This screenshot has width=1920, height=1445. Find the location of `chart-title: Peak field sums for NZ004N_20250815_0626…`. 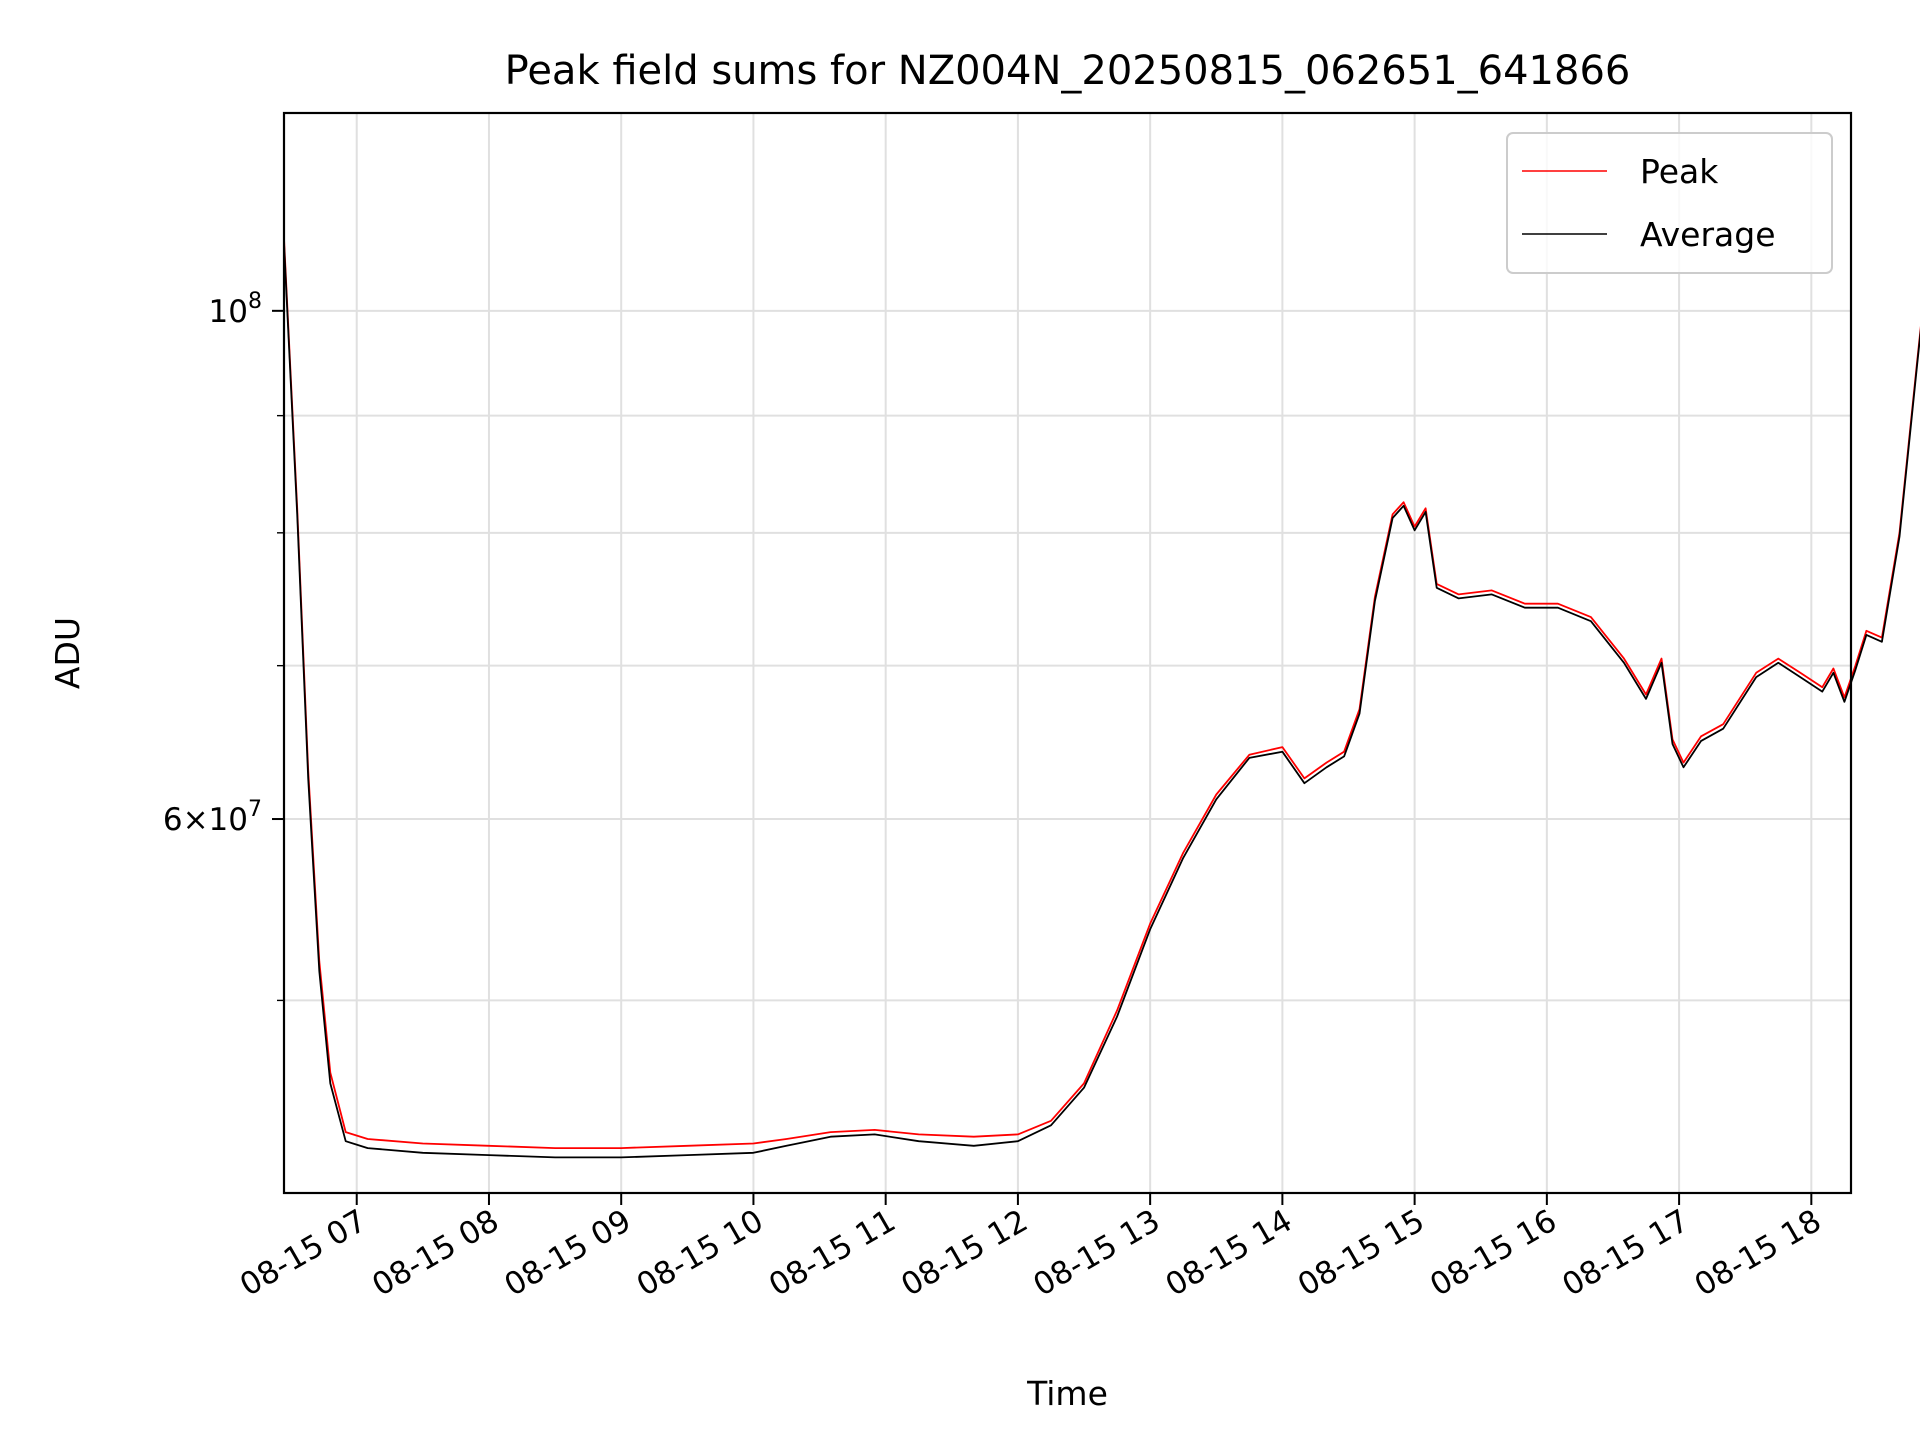

chart-title: Peak field sums for NZ004N_20250815_0626… is located at coordinates (1068, 71).